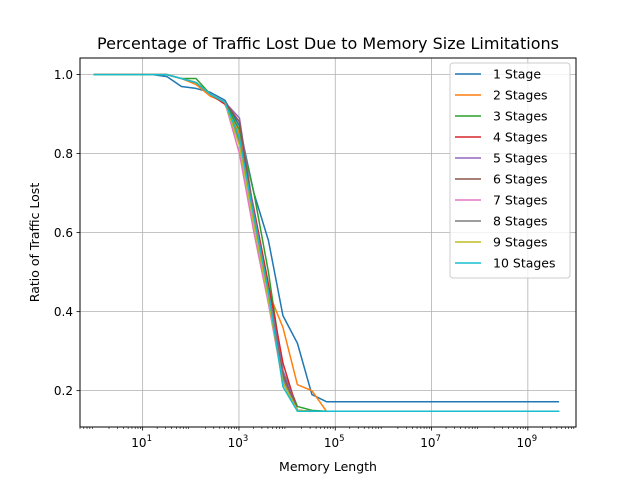  I want to click on x-tick-label: 10⁷, so click(430, 442).